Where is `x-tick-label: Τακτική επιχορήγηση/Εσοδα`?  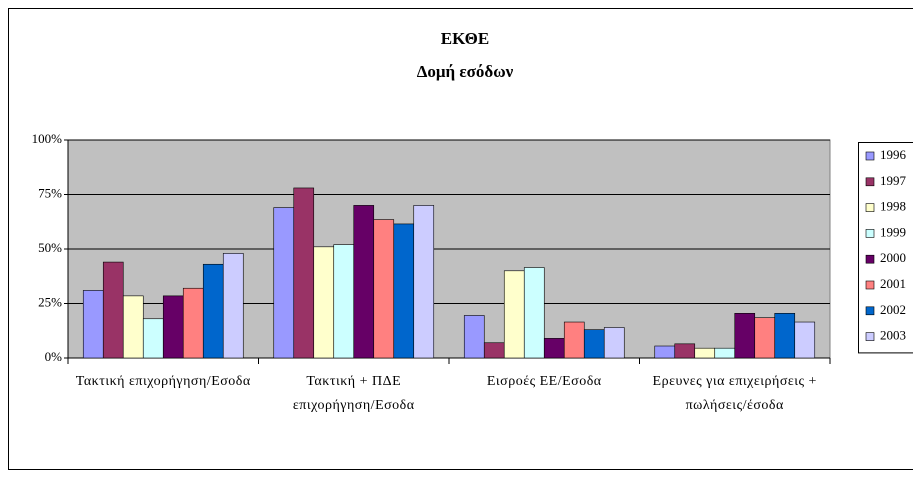
x-tick-label: Τακτική επιχορήγηση/Εσοδα is located at coordinates (163, 381).